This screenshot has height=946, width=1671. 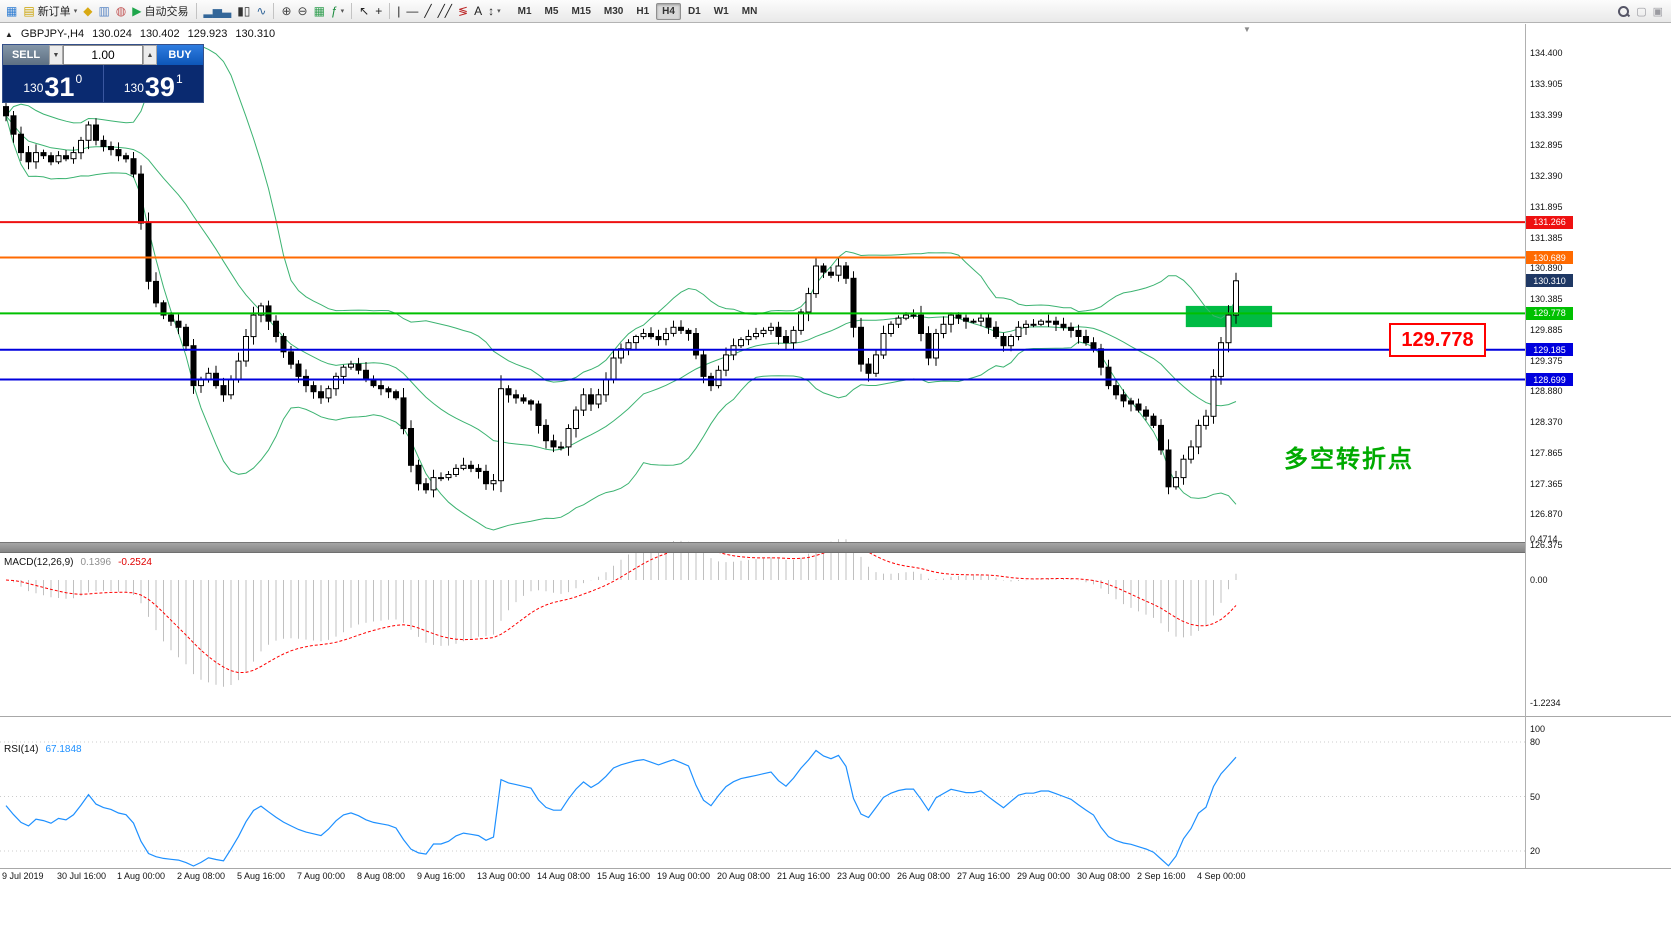 What do you see at coordinates (1437, 340) in the screenshot?
I see `price-alert-label: 129.778` at bounding box center [1437, 340].